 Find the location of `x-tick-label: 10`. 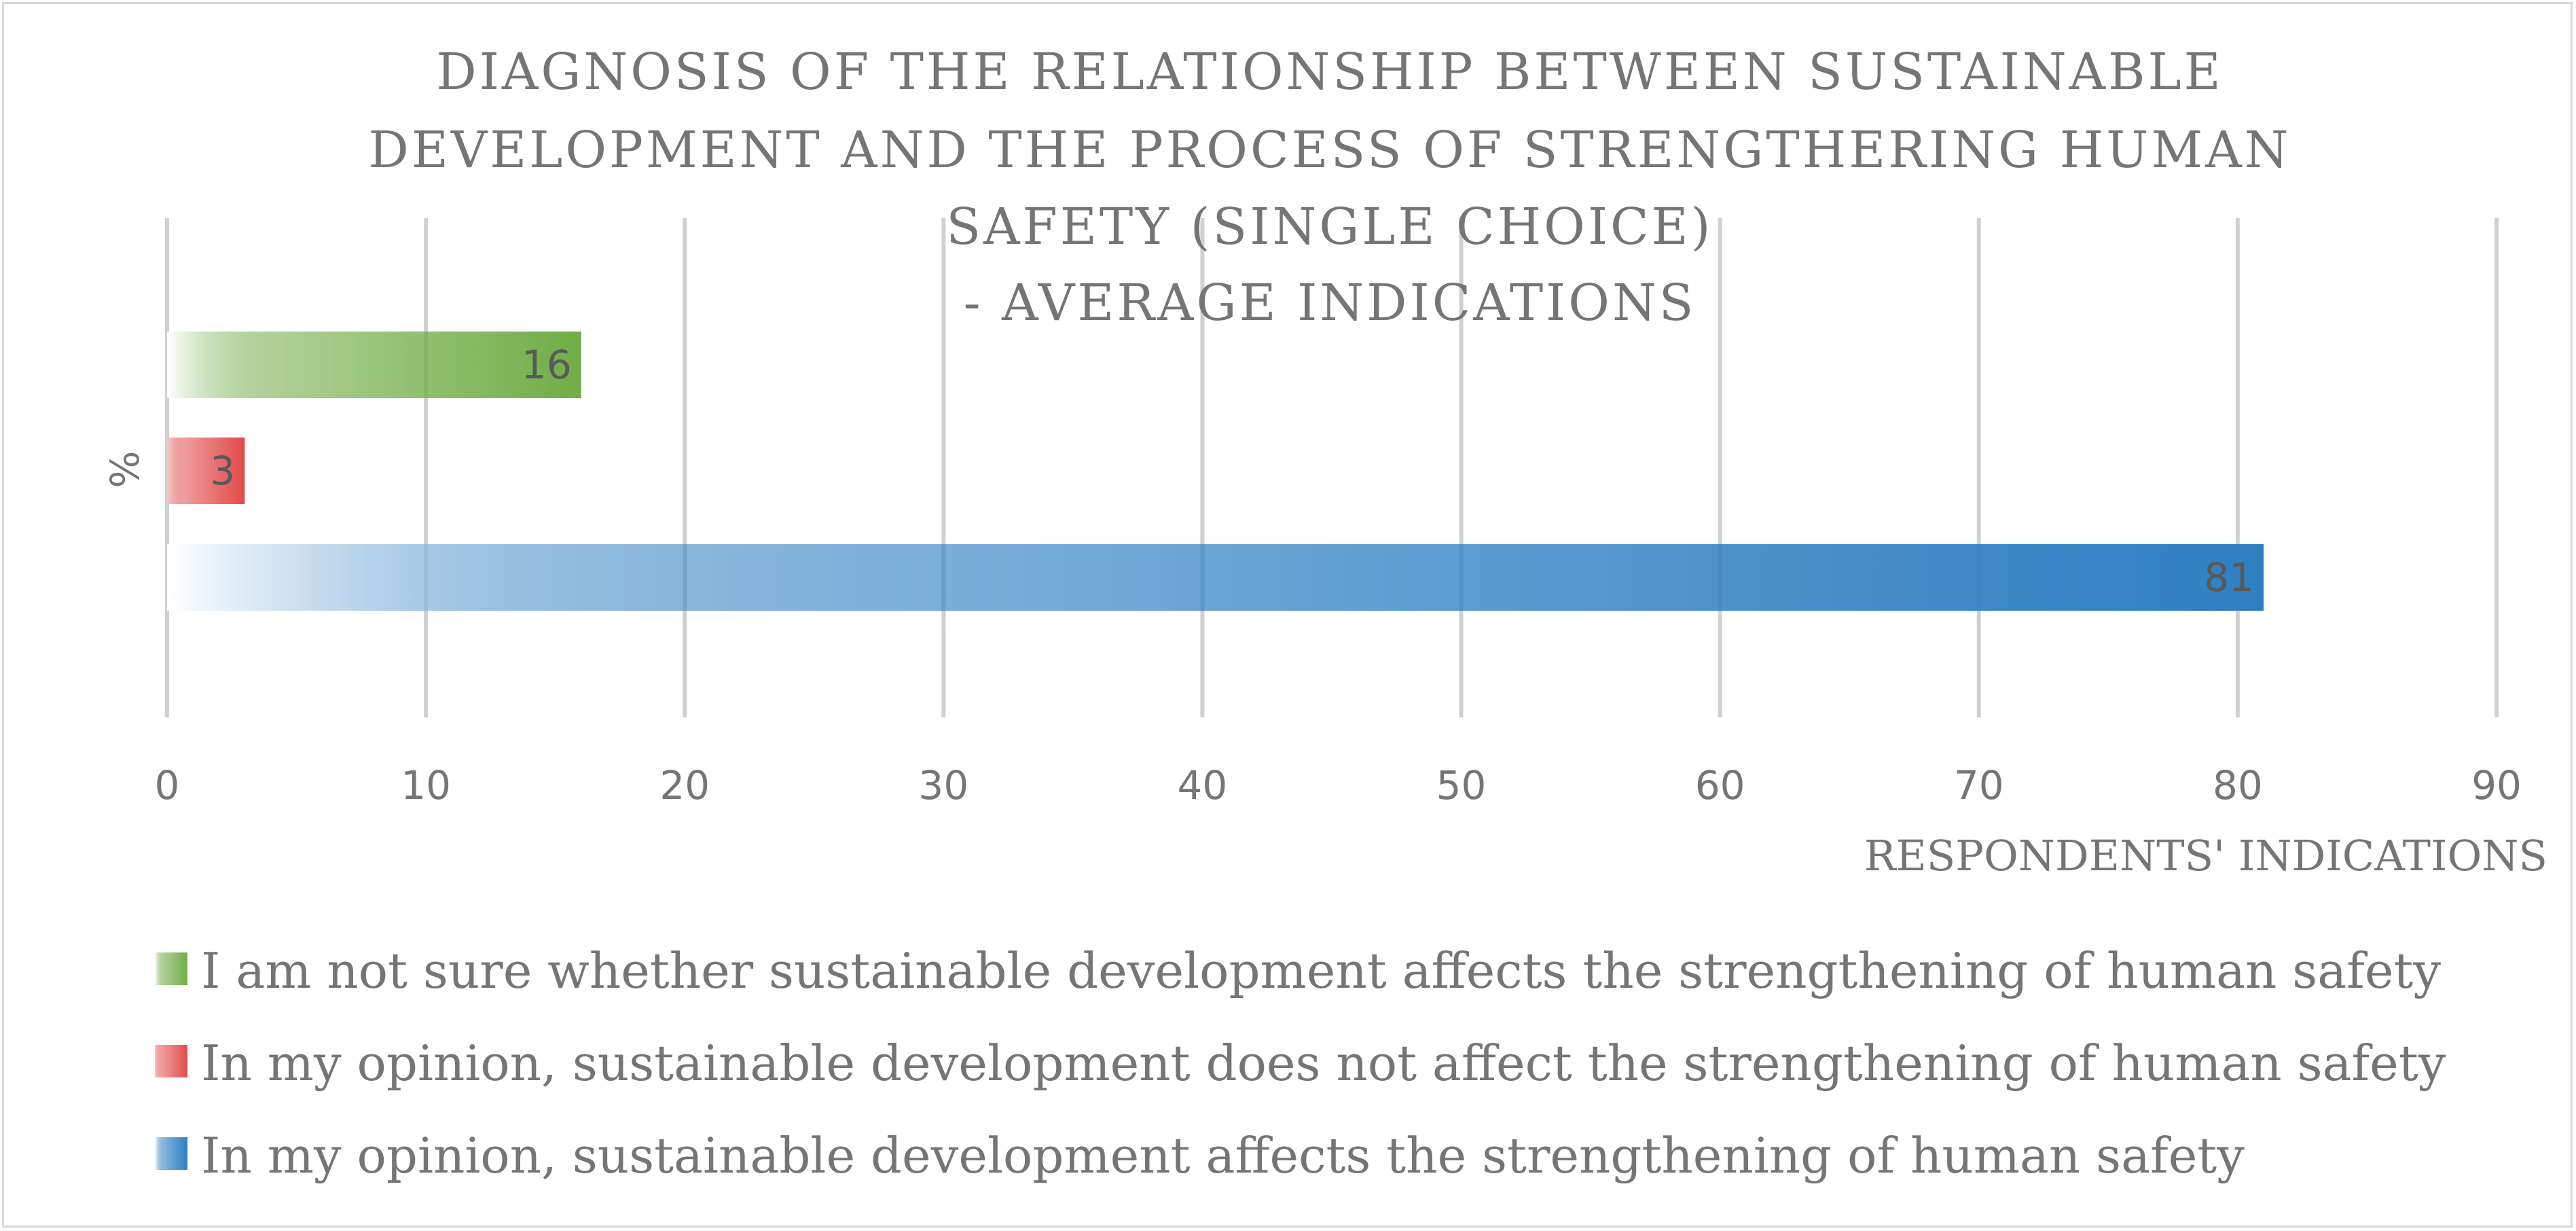

x-tick-label: 10 is located at coordinates (426, 785).